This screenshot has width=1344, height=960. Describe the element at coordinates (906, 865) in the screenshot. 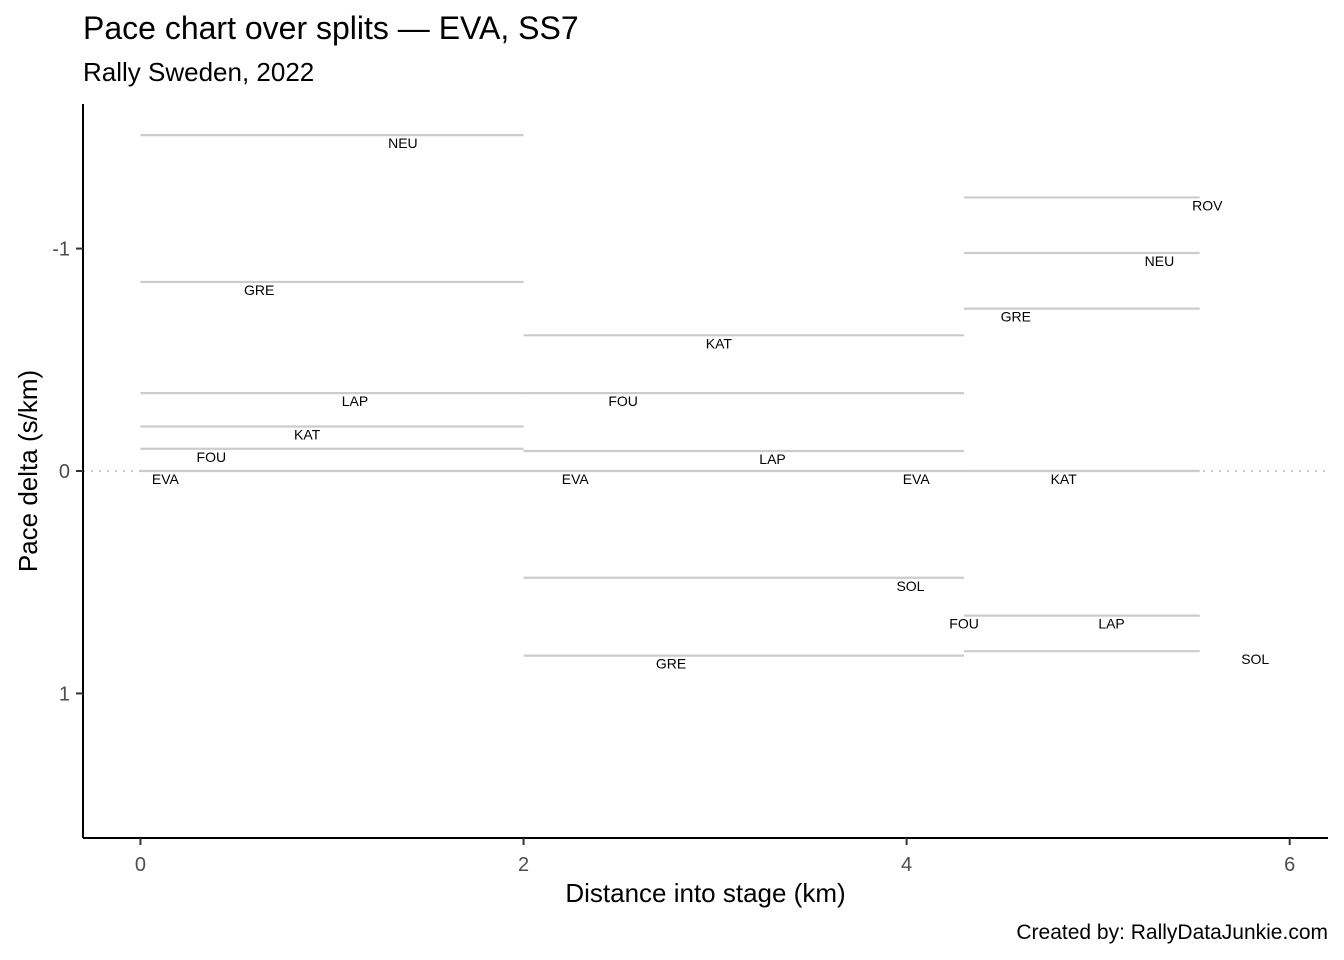

I see `x-tick-label: 4` at that location.